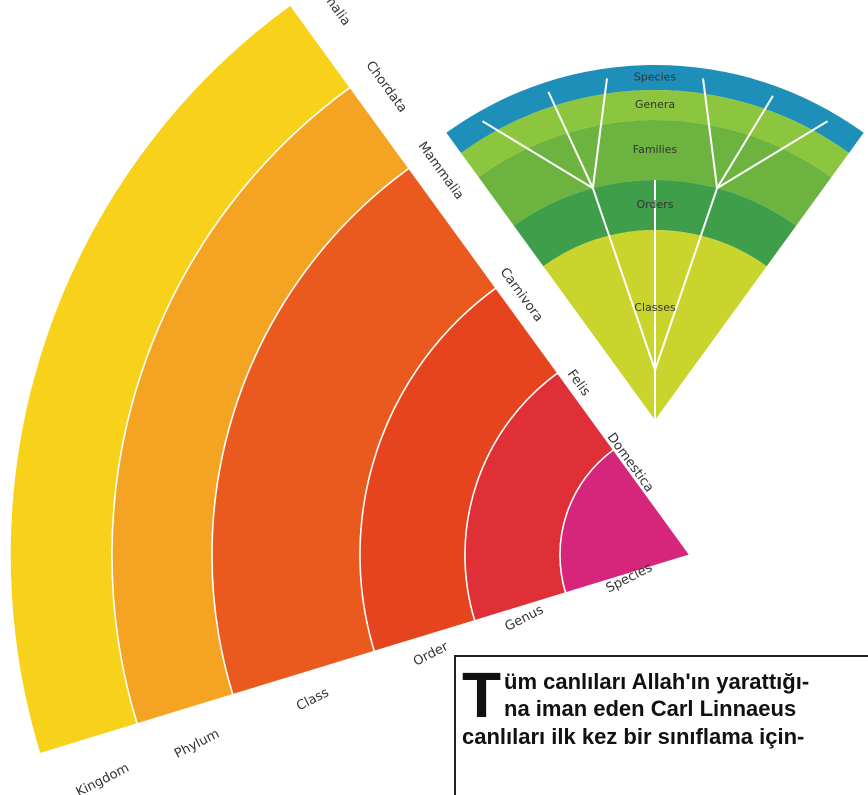  What do you see at coordinates (633, 736) in the screenshot?
I see `text-line: canlıları ilk kez bir sınıflama için-` at bounding box center [633, 736].